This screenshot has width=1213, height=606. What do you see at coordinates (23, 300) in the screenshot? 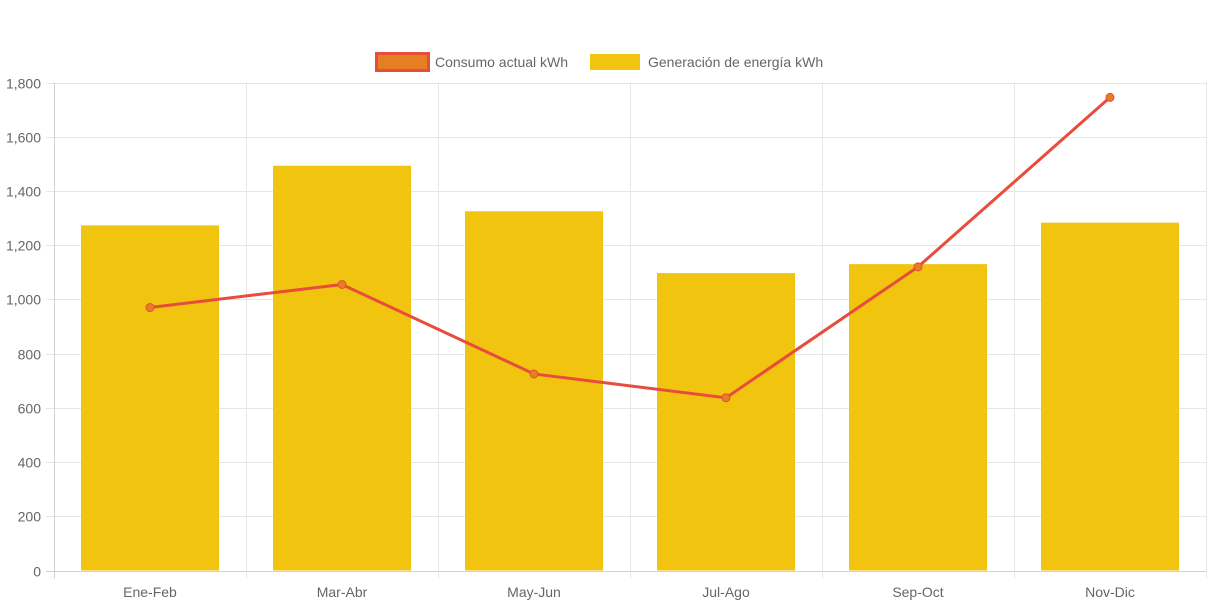
I see `y-tick-label: 1,000` at bounding box center [23, 300].